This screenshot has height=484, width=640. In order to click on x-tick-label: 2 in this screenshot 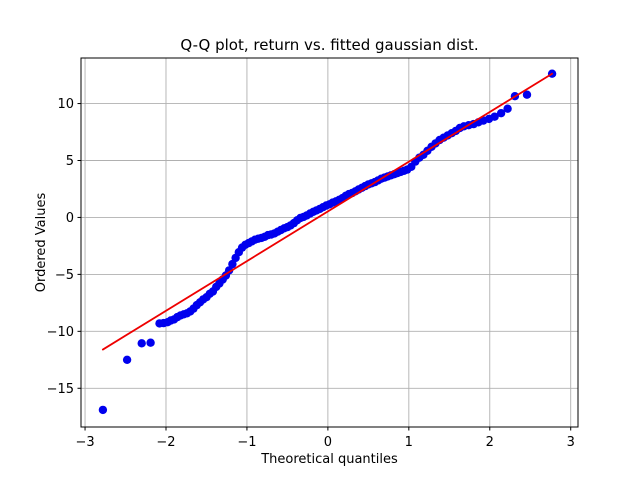, I will do `click(490, 442)`.